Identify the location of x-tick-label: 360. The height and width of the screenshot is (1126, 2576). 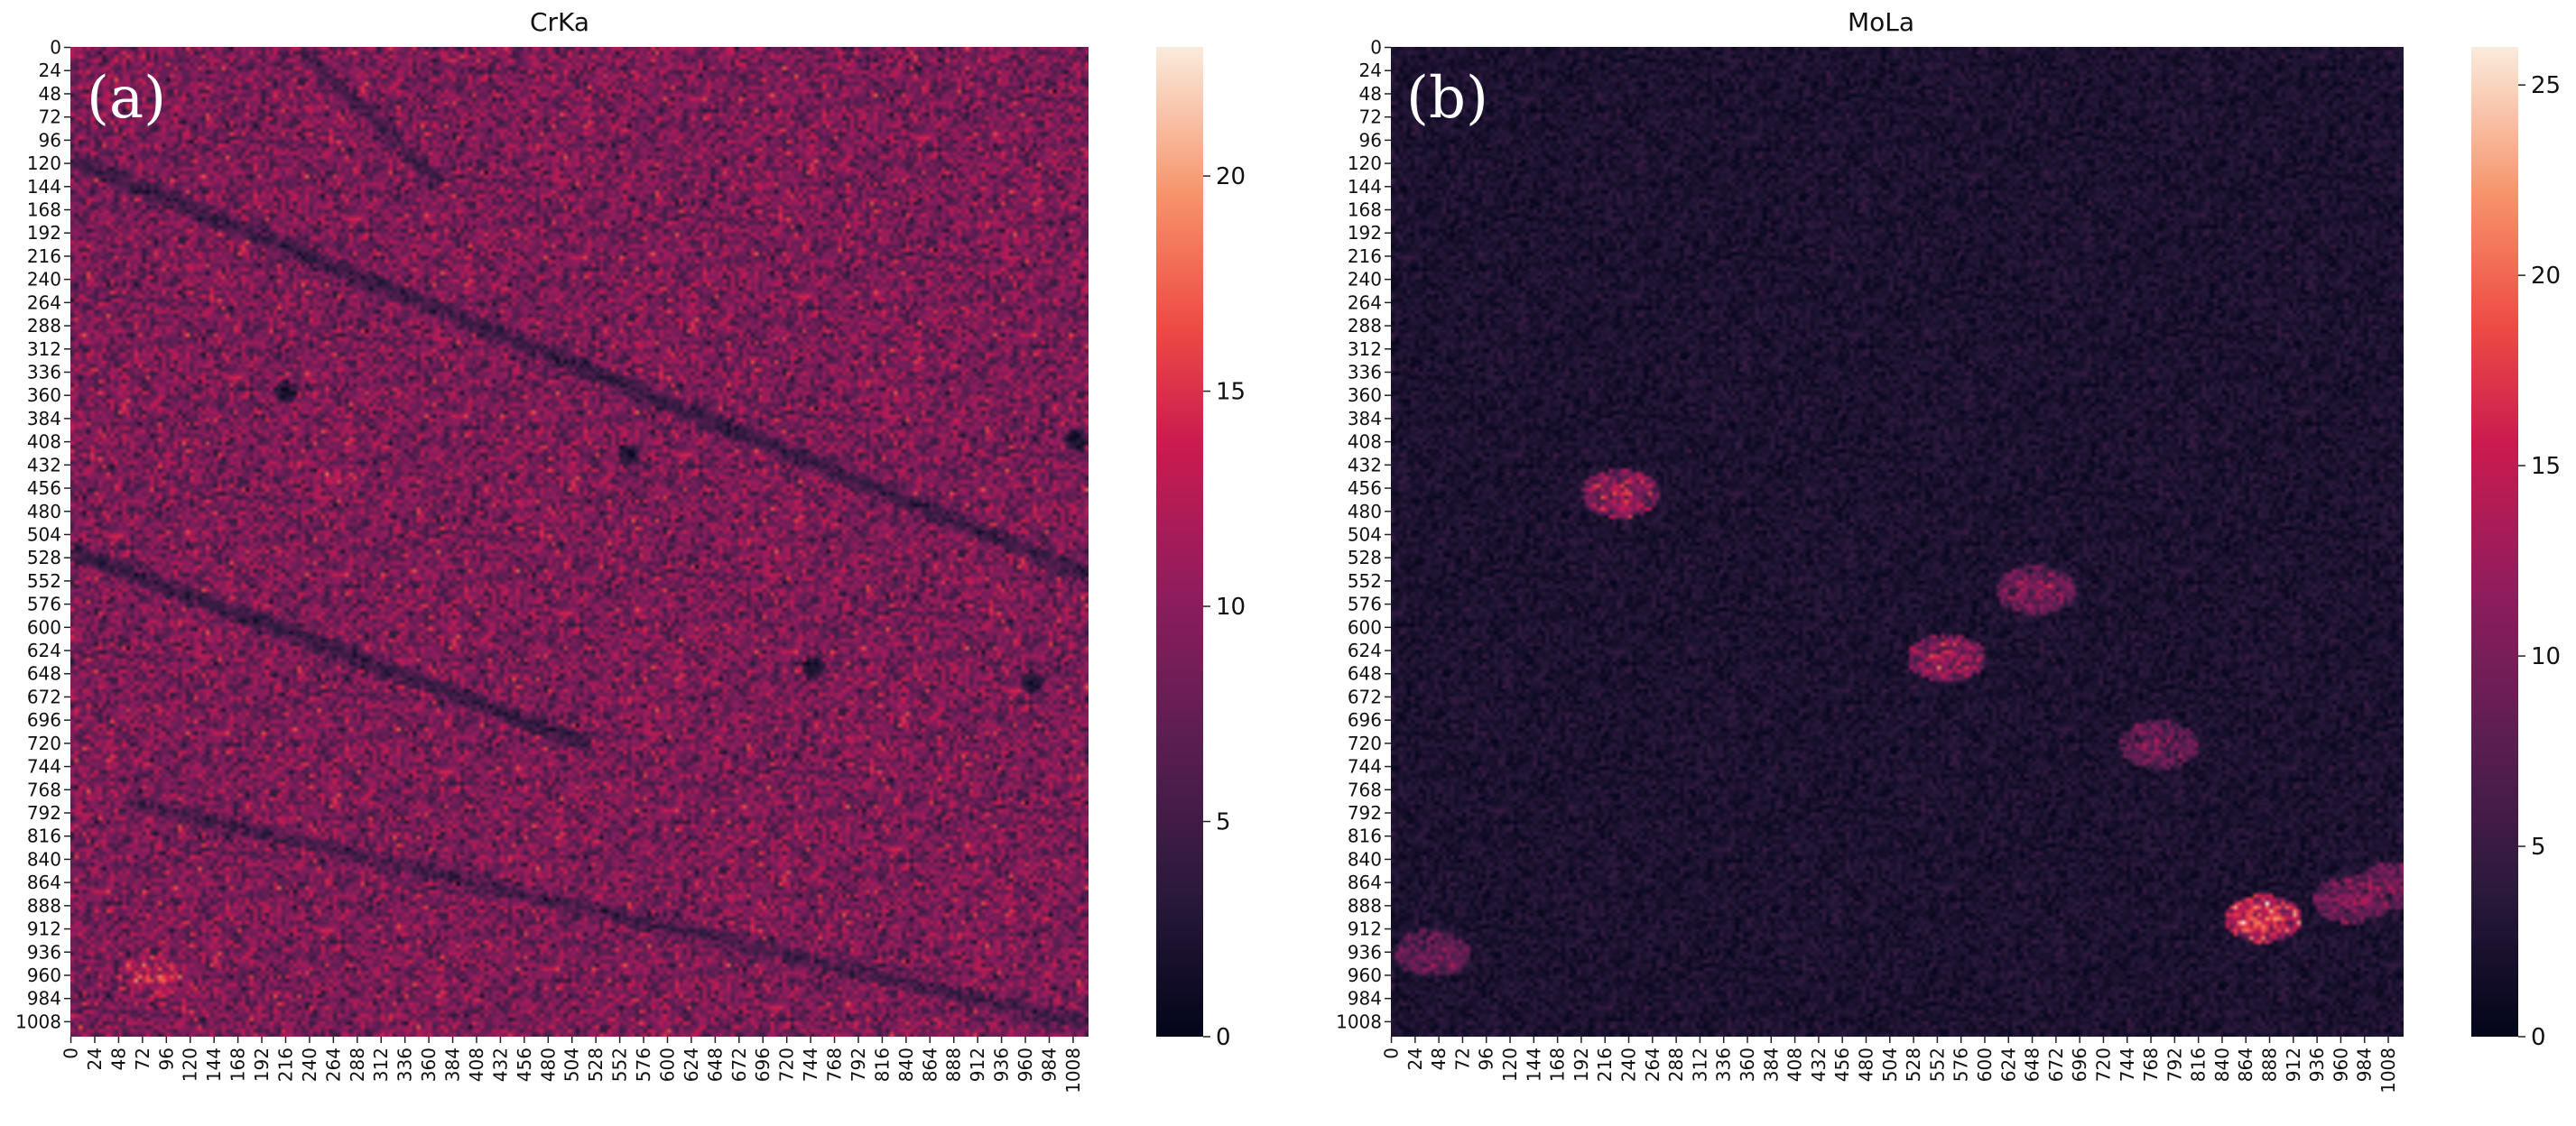
(1747, 1065).